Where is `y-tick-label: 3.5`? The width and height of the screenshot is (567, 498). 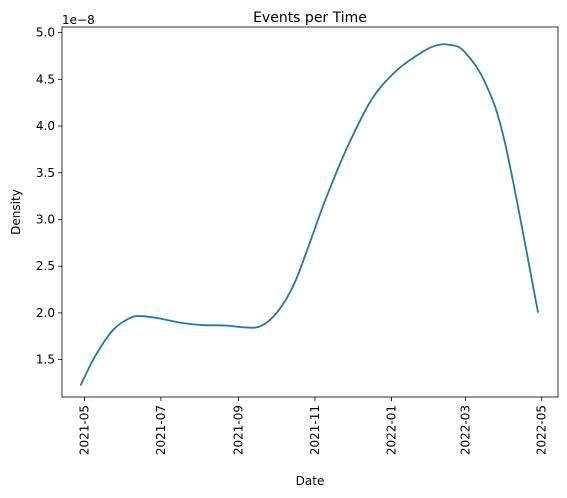 y-tick-label: 3.5 is located at coordinates (45, 173).